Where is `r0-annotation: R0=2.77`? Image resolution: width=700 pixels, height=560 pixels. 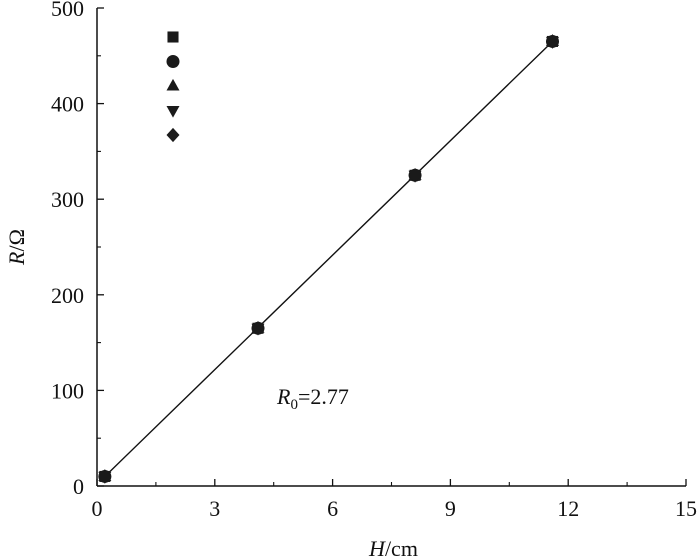 r0-annotation: R0=2.77 is located at coordinates (312, 398).